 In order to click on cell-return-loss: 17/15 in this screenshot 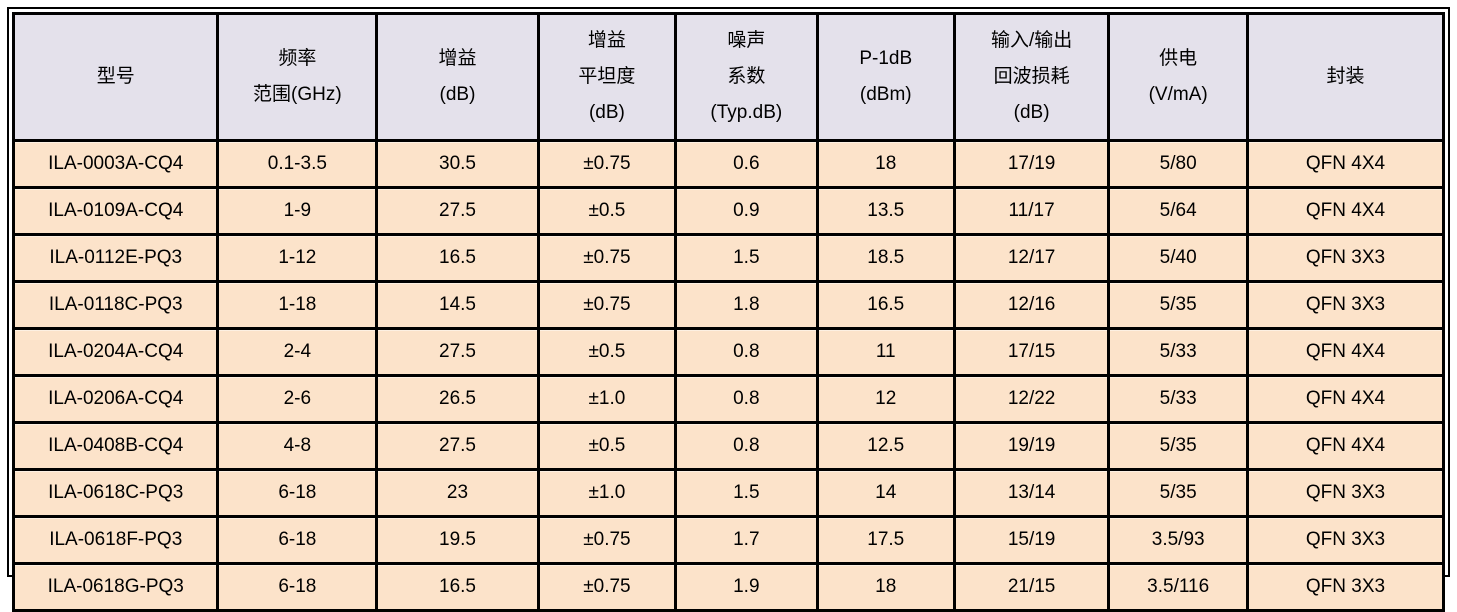, I will do `click(1031, 352)`.